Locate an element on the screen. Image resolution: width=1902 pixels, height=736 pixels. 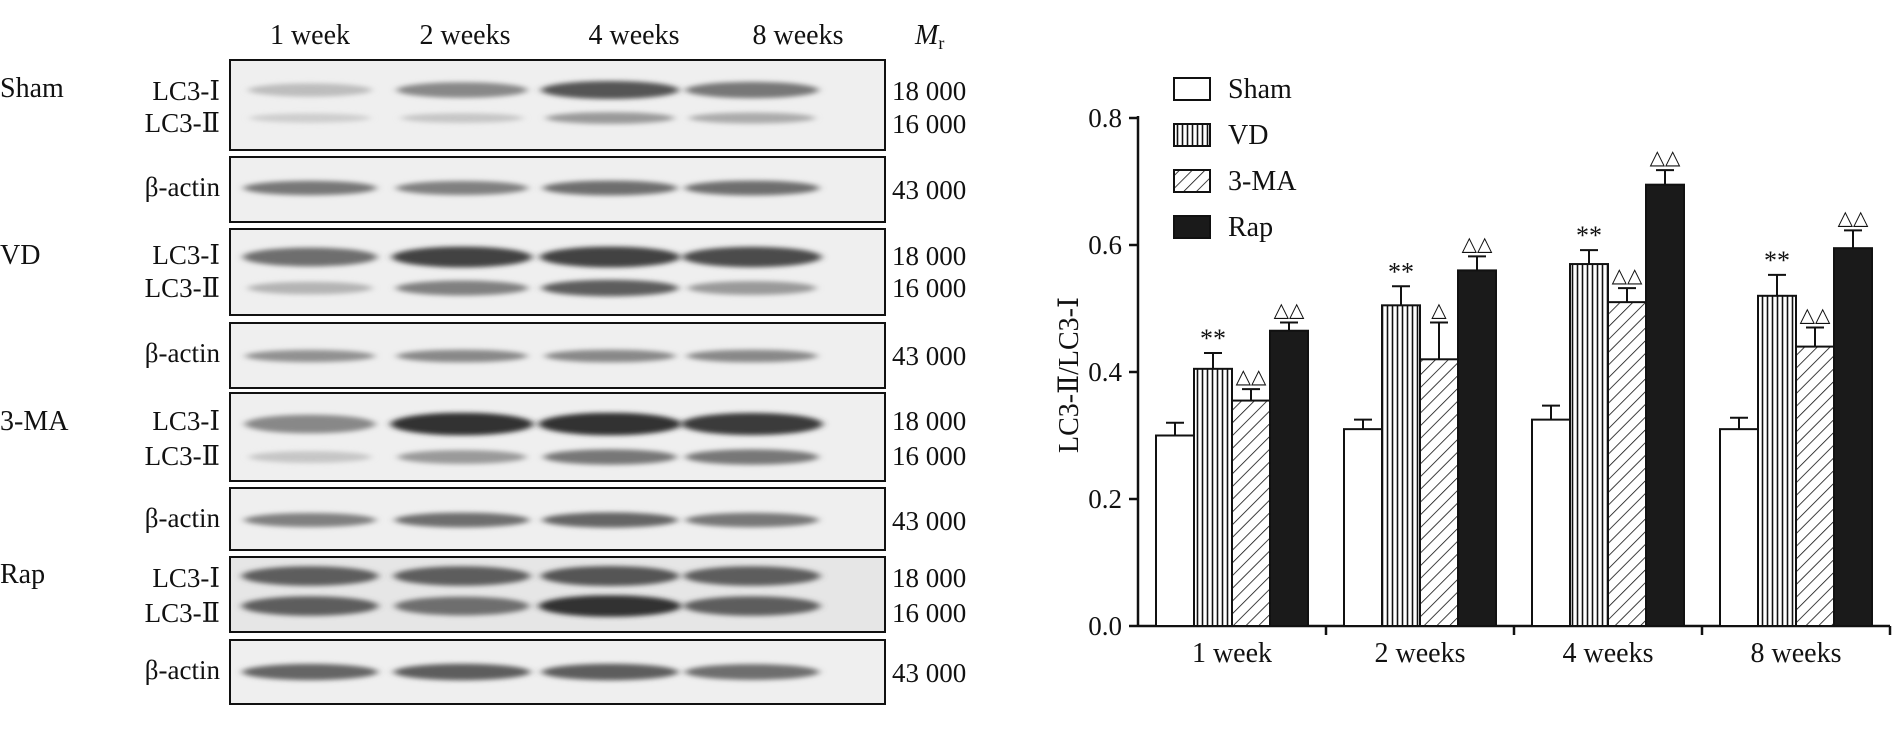
week-header-label: 2 weeks is located at coordinates (465, 35).